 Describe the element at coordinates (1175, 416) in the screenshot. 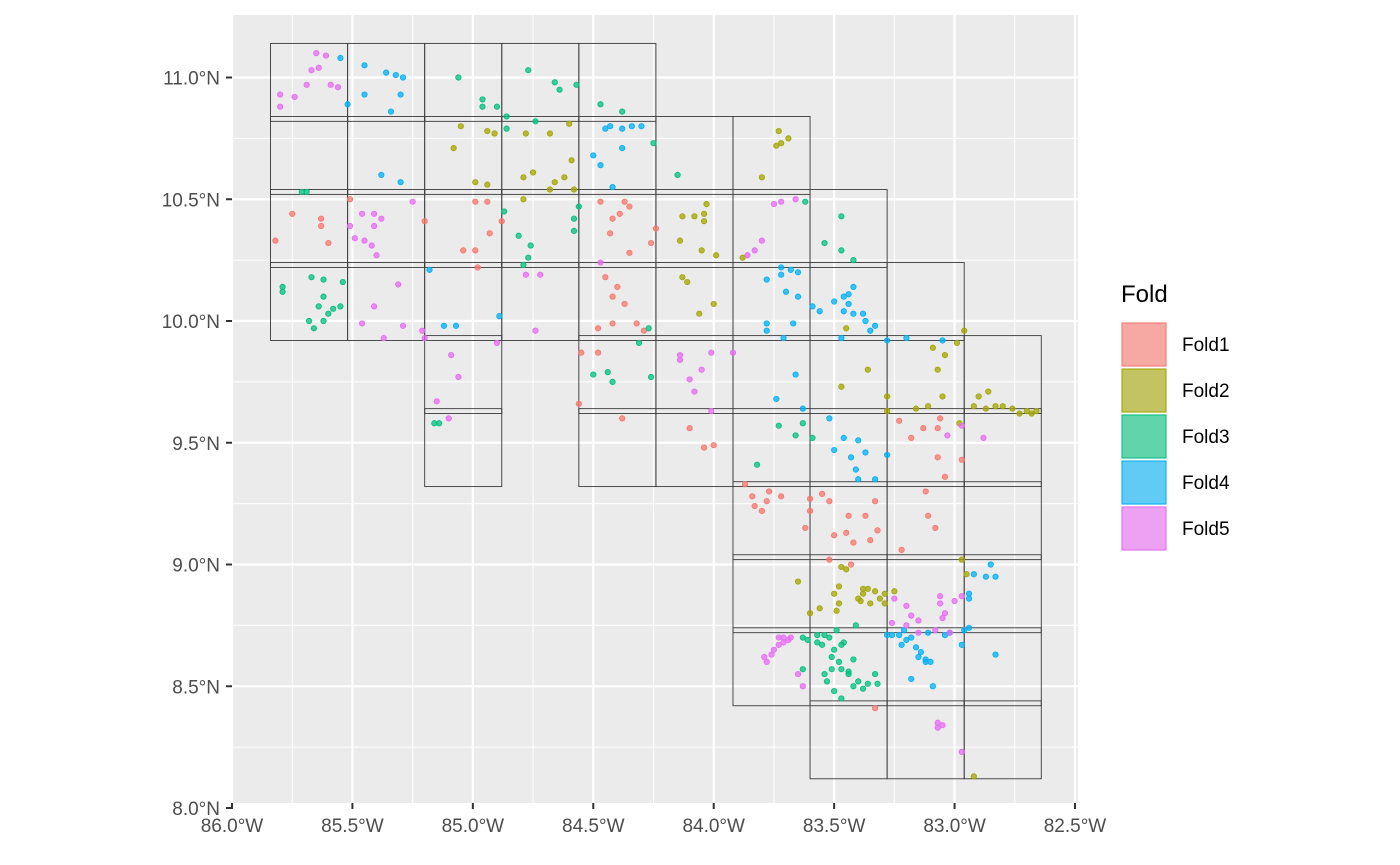

I see `legend: Fold Fold1 Fold2 Fold3 Fold4 Fold5` at that location.